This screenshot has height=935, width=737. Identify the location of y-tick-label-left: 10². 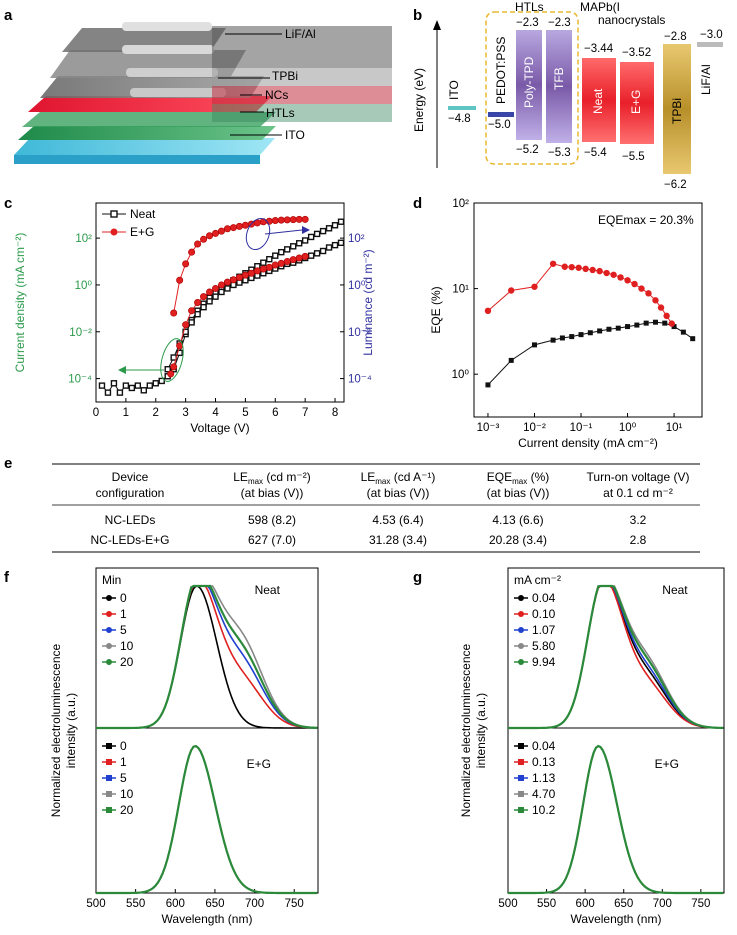
(83, 239).